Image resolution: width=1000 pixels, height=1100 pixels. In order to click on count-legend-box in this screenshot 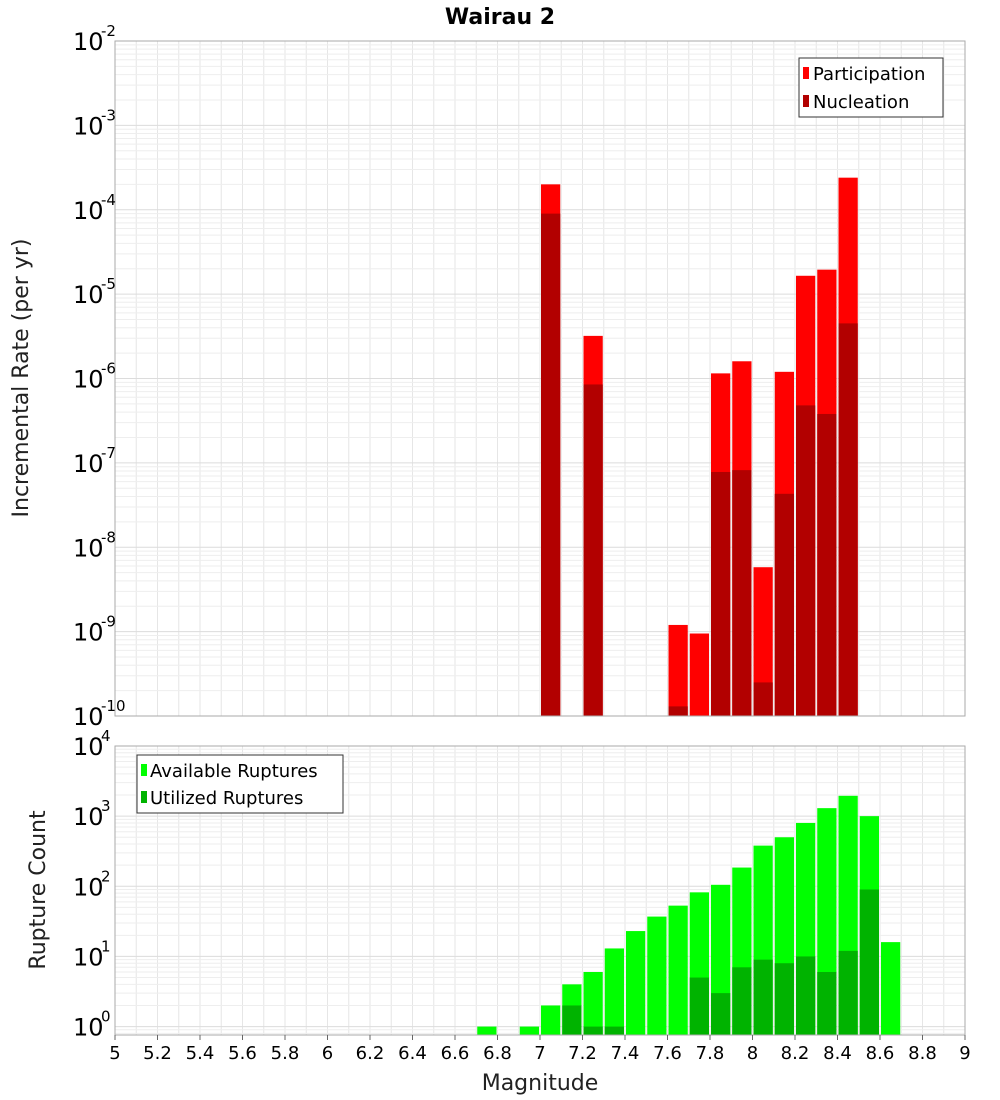, I will do `click(240, 784)`.